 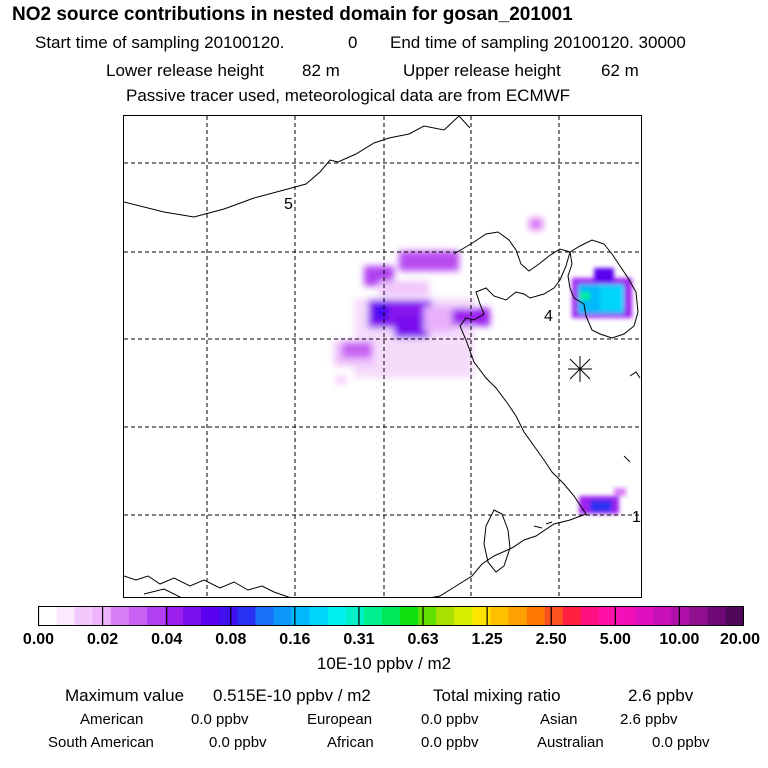 I want to click on max-value: 0.515E-10 ppbv / m2, so click(x=292, y=695).